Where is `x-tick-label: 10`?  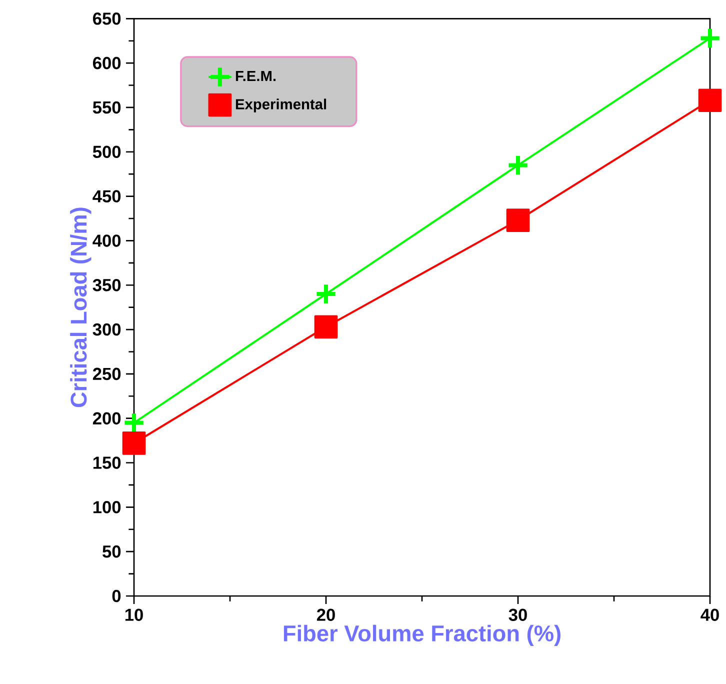 x-tick-label: 10 is located at coordinates (134, 614).